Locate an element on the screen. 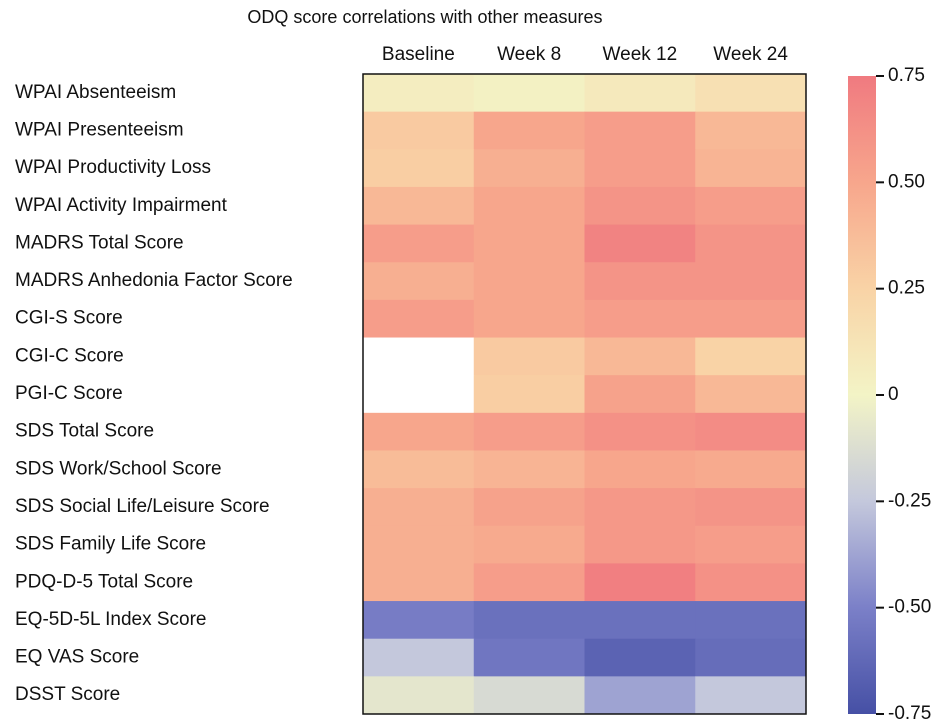  column-label: Baseline is located at coordinates (418, 54).